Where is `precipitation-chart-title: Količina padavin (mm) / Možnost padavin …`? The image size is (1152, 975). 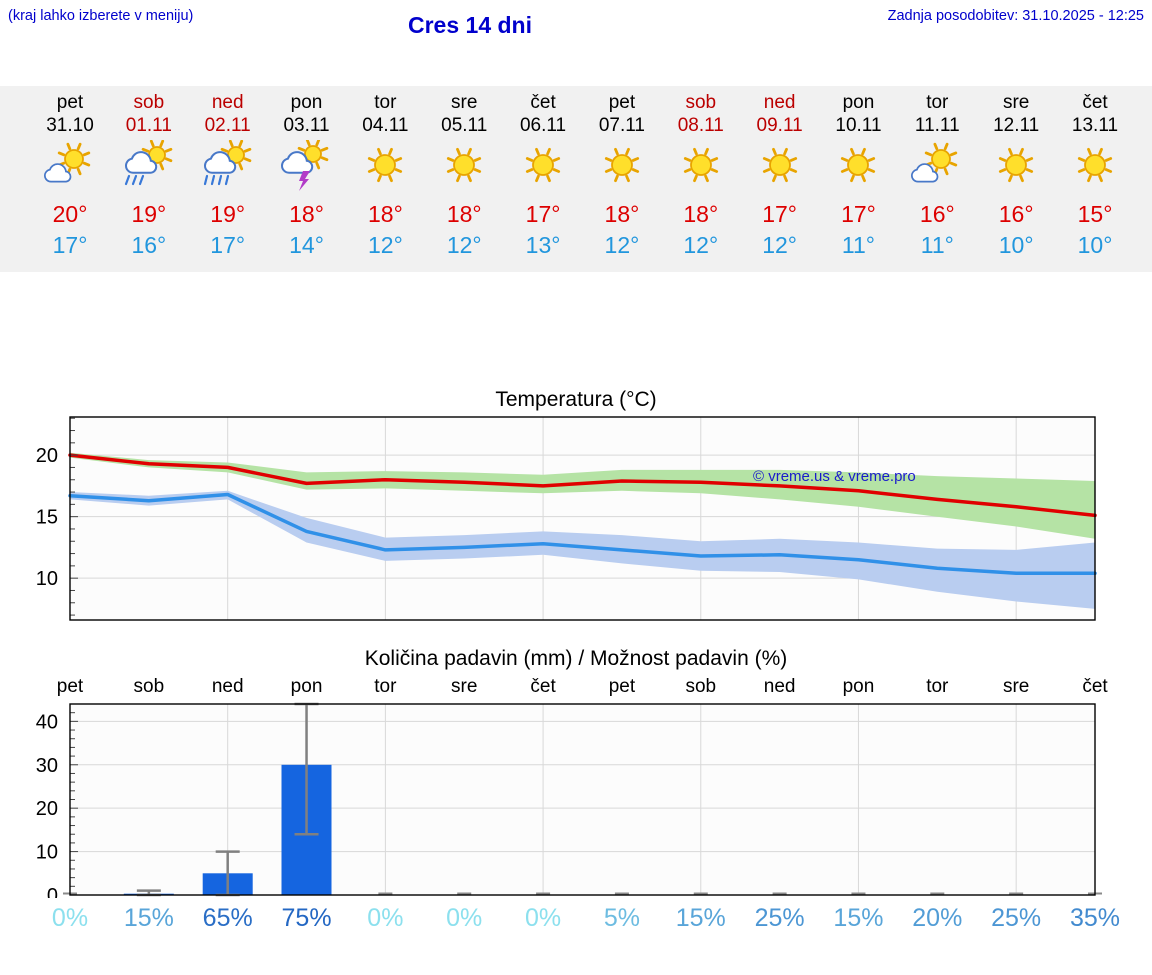 precipitation-chart-title: Količina padavin (mm) / Možnost padavin … is located at coordinates (576, 658).